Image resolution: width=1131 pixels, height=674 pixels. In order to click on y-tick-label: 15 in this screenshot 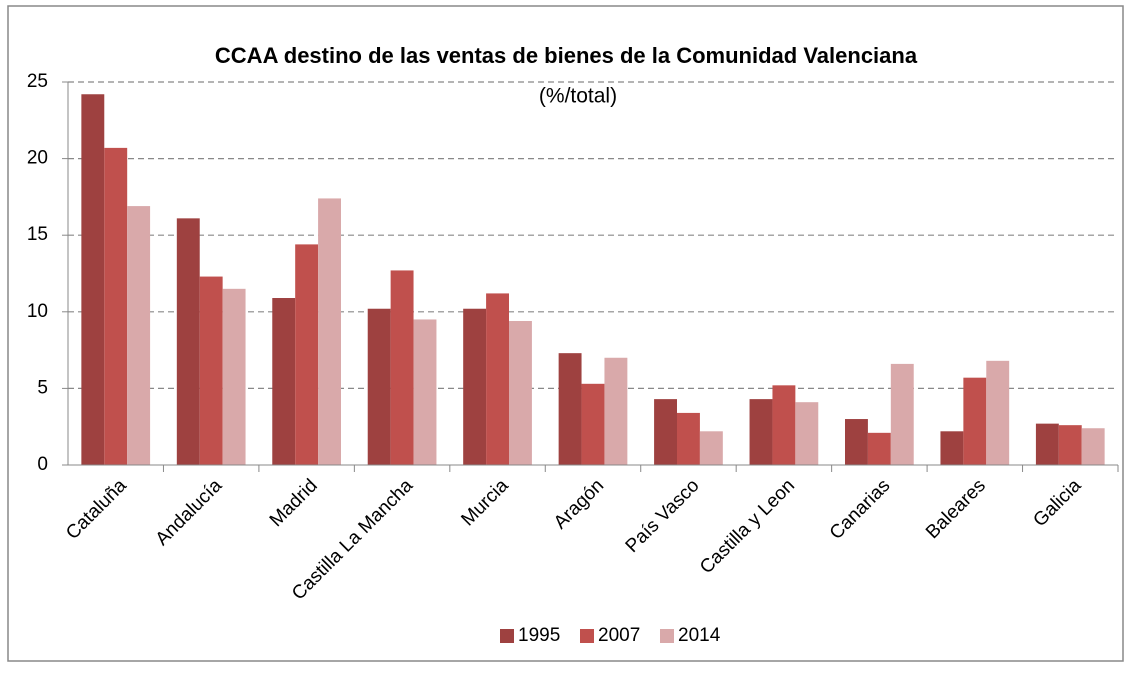, I will do `click(37, 234)`.